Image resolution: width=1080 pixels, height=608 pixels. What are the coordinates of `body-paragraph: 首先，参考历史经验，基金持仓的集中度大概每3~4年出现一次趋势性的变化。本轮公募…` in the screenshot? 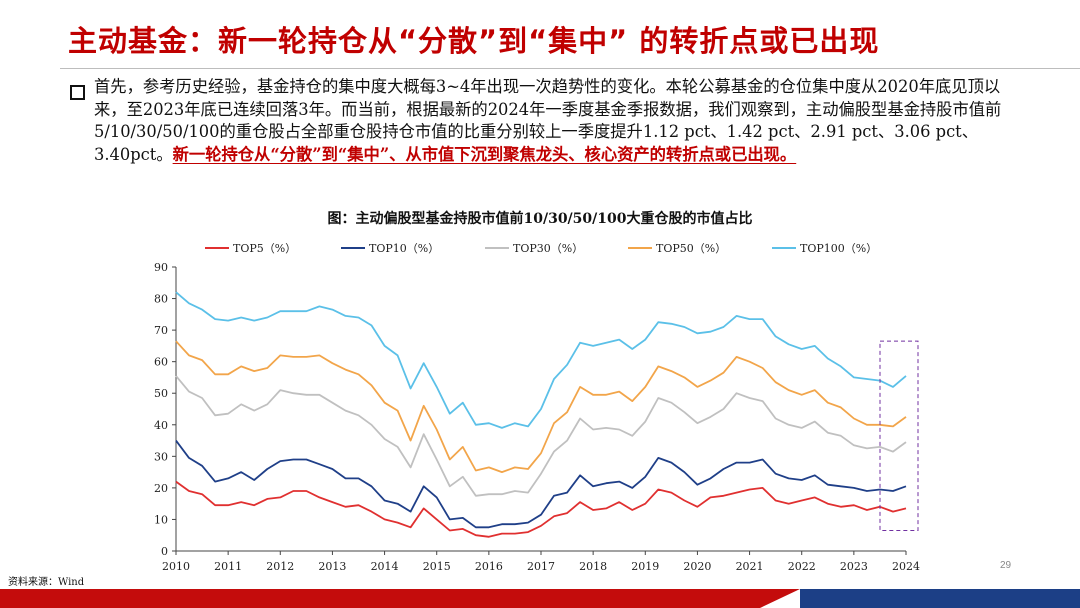 It's located at (559, 121).